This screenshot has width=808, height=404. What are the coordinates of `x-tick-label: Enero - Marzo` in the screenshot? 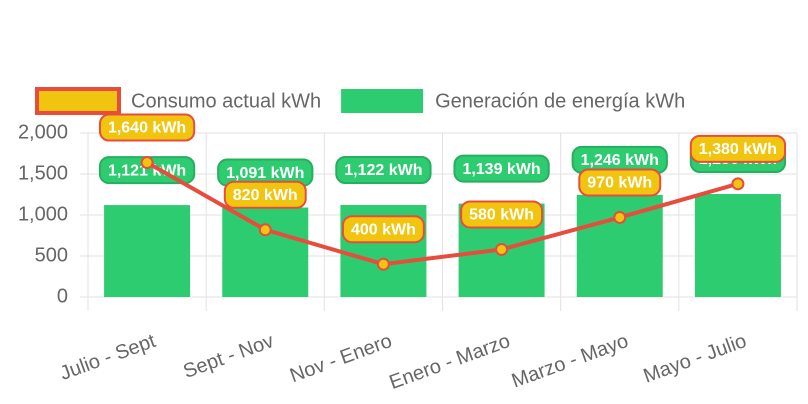 It's located at (449, 362).